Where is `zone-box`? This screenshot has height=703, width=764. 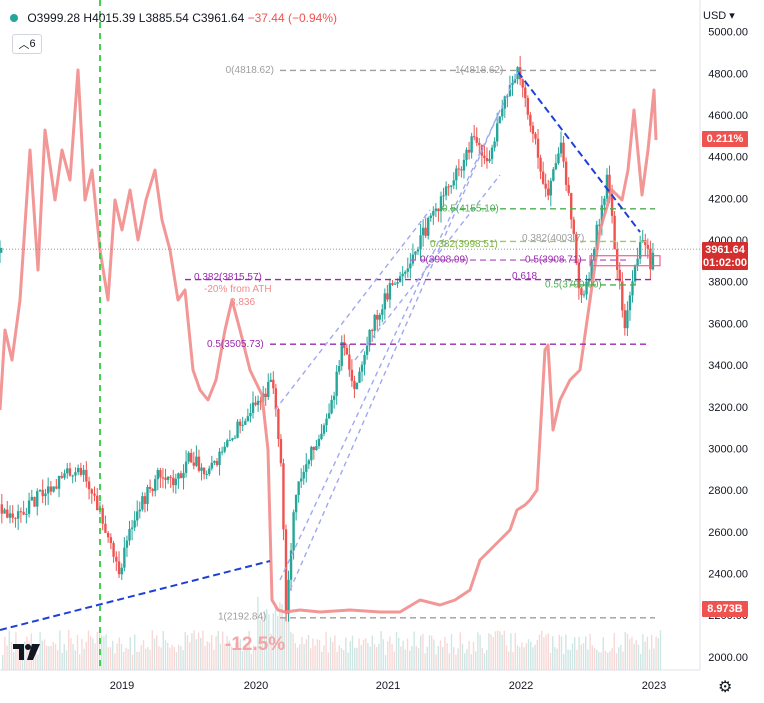 zone-box is located at coordinates (625, 261).